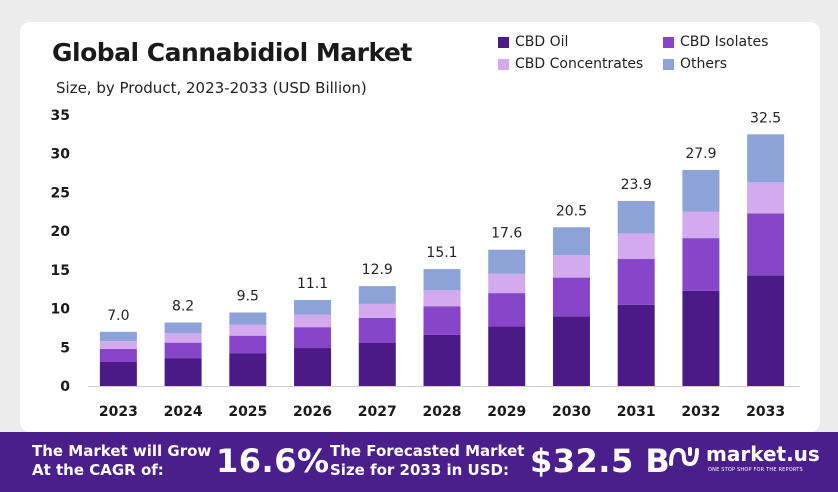  Describe the element at coordinates (118, 316) in the screenshot. I see `bar-total-label: 7.0` at that location.